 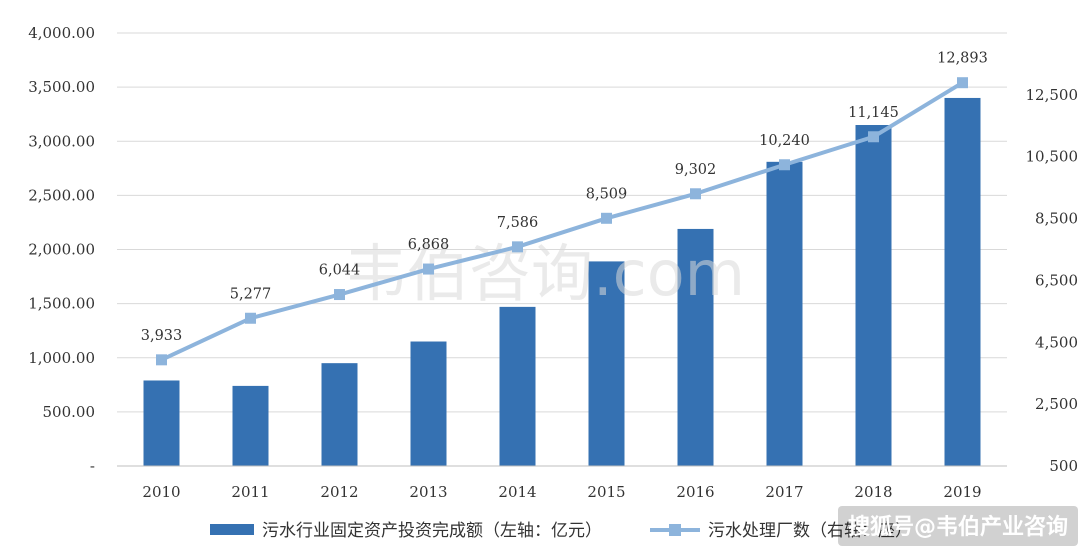 I want to click on line-data-label: 3,933, so click(x=162, y=336).